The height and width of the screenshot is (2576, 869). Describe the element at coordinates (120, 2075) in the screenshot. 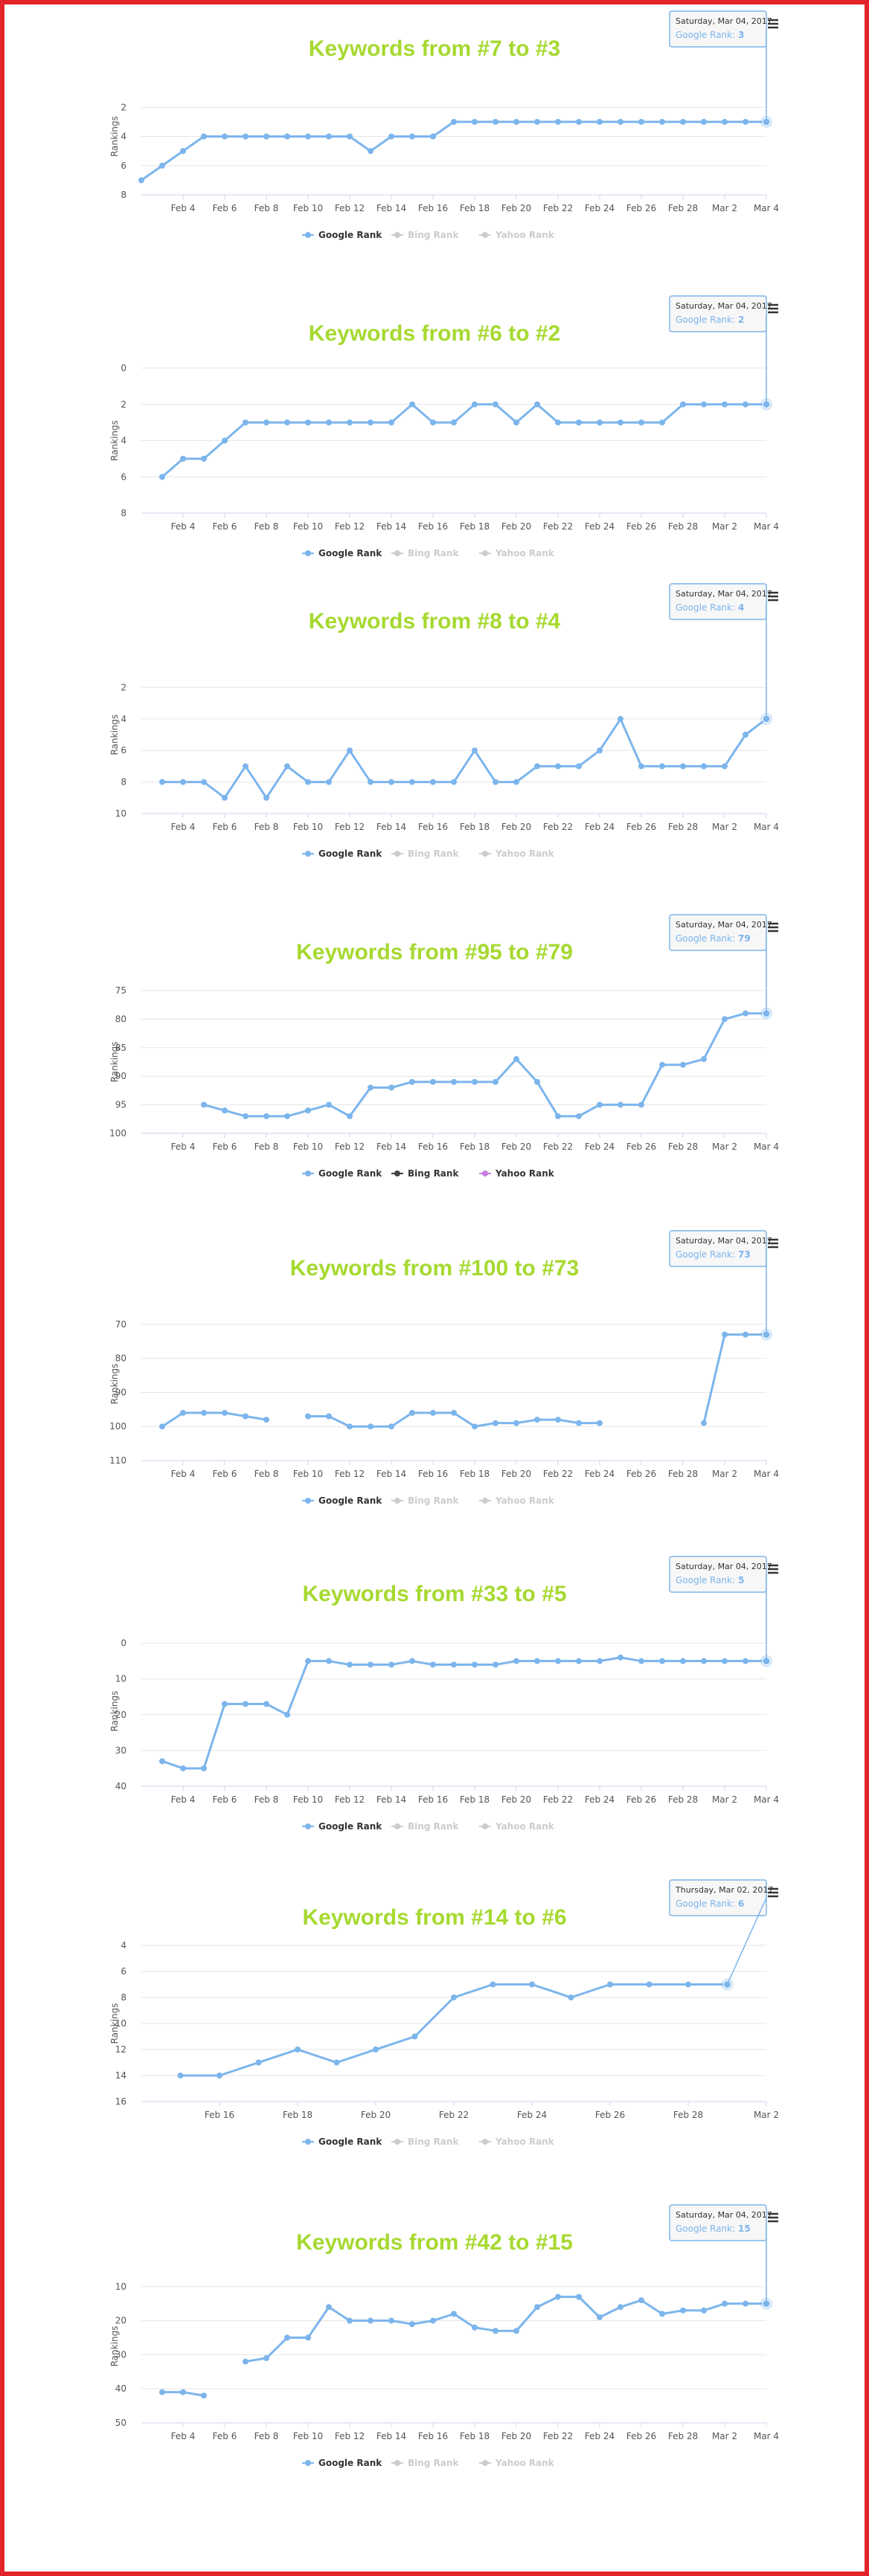

I see `y-tick-label: 14` at that location.